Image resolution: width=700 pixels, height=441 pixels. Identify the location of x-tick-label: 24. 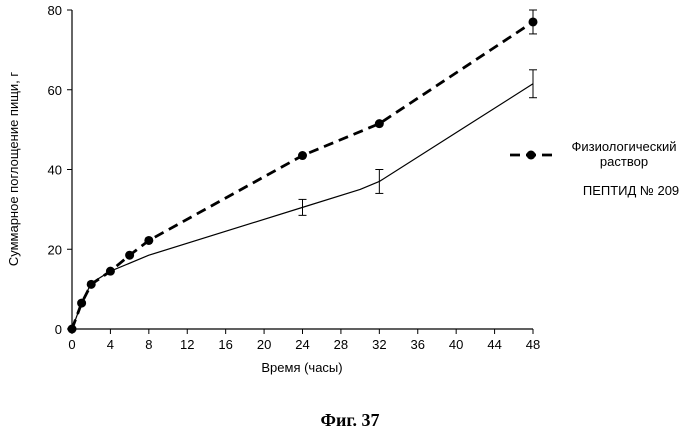
(302, 344).